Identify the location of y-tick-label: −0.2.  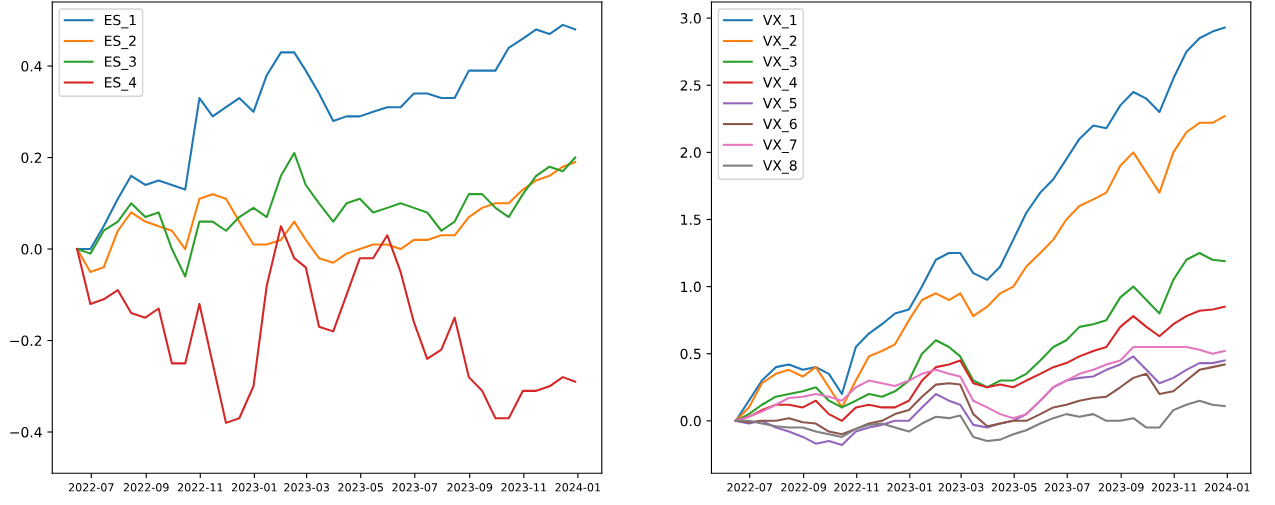
(26, 340).